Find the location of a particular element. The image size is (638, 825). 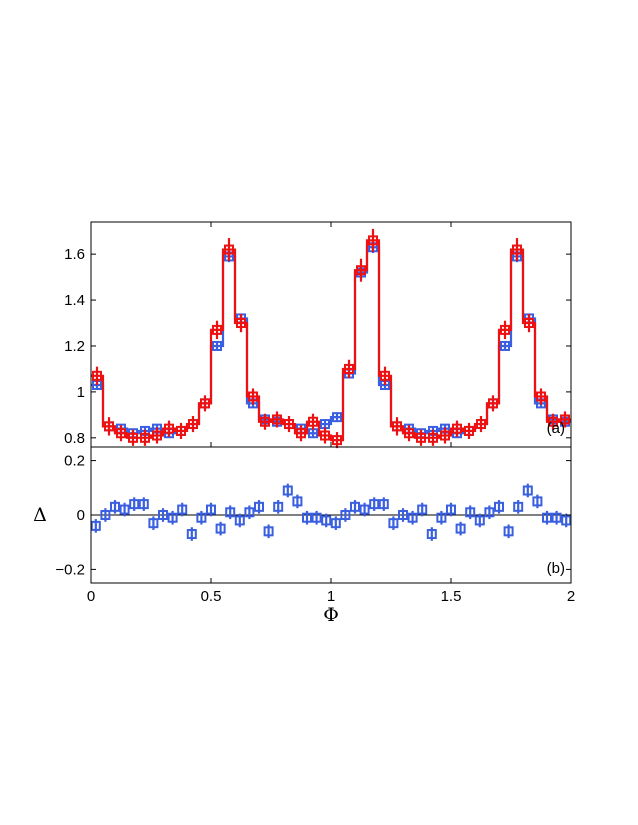

x-tick-label: 1 is located at coordinates (331, 596).